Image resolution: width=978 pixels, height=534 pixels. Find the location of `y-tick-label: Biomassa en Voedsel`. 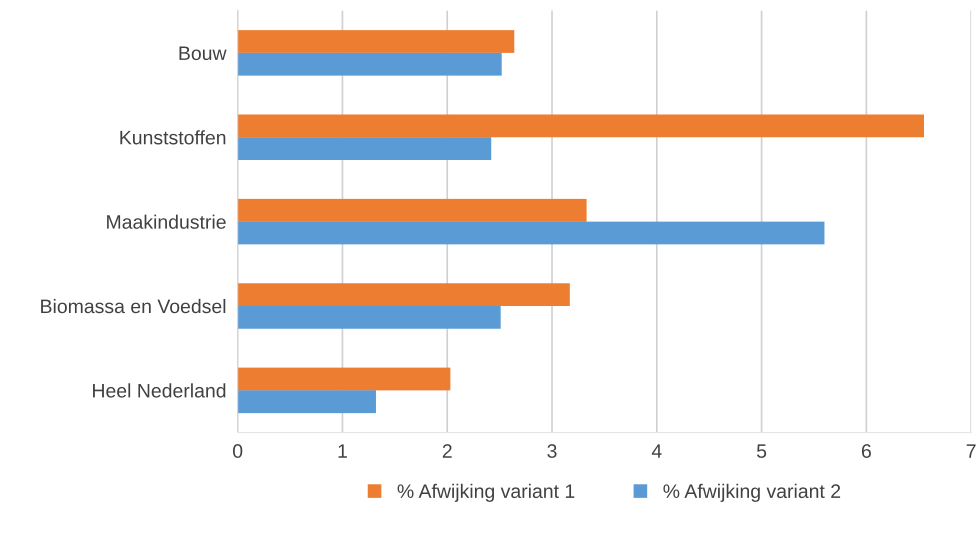

y-tick-label: Biomassa en Voedsel is located at coordinates (133, 306).